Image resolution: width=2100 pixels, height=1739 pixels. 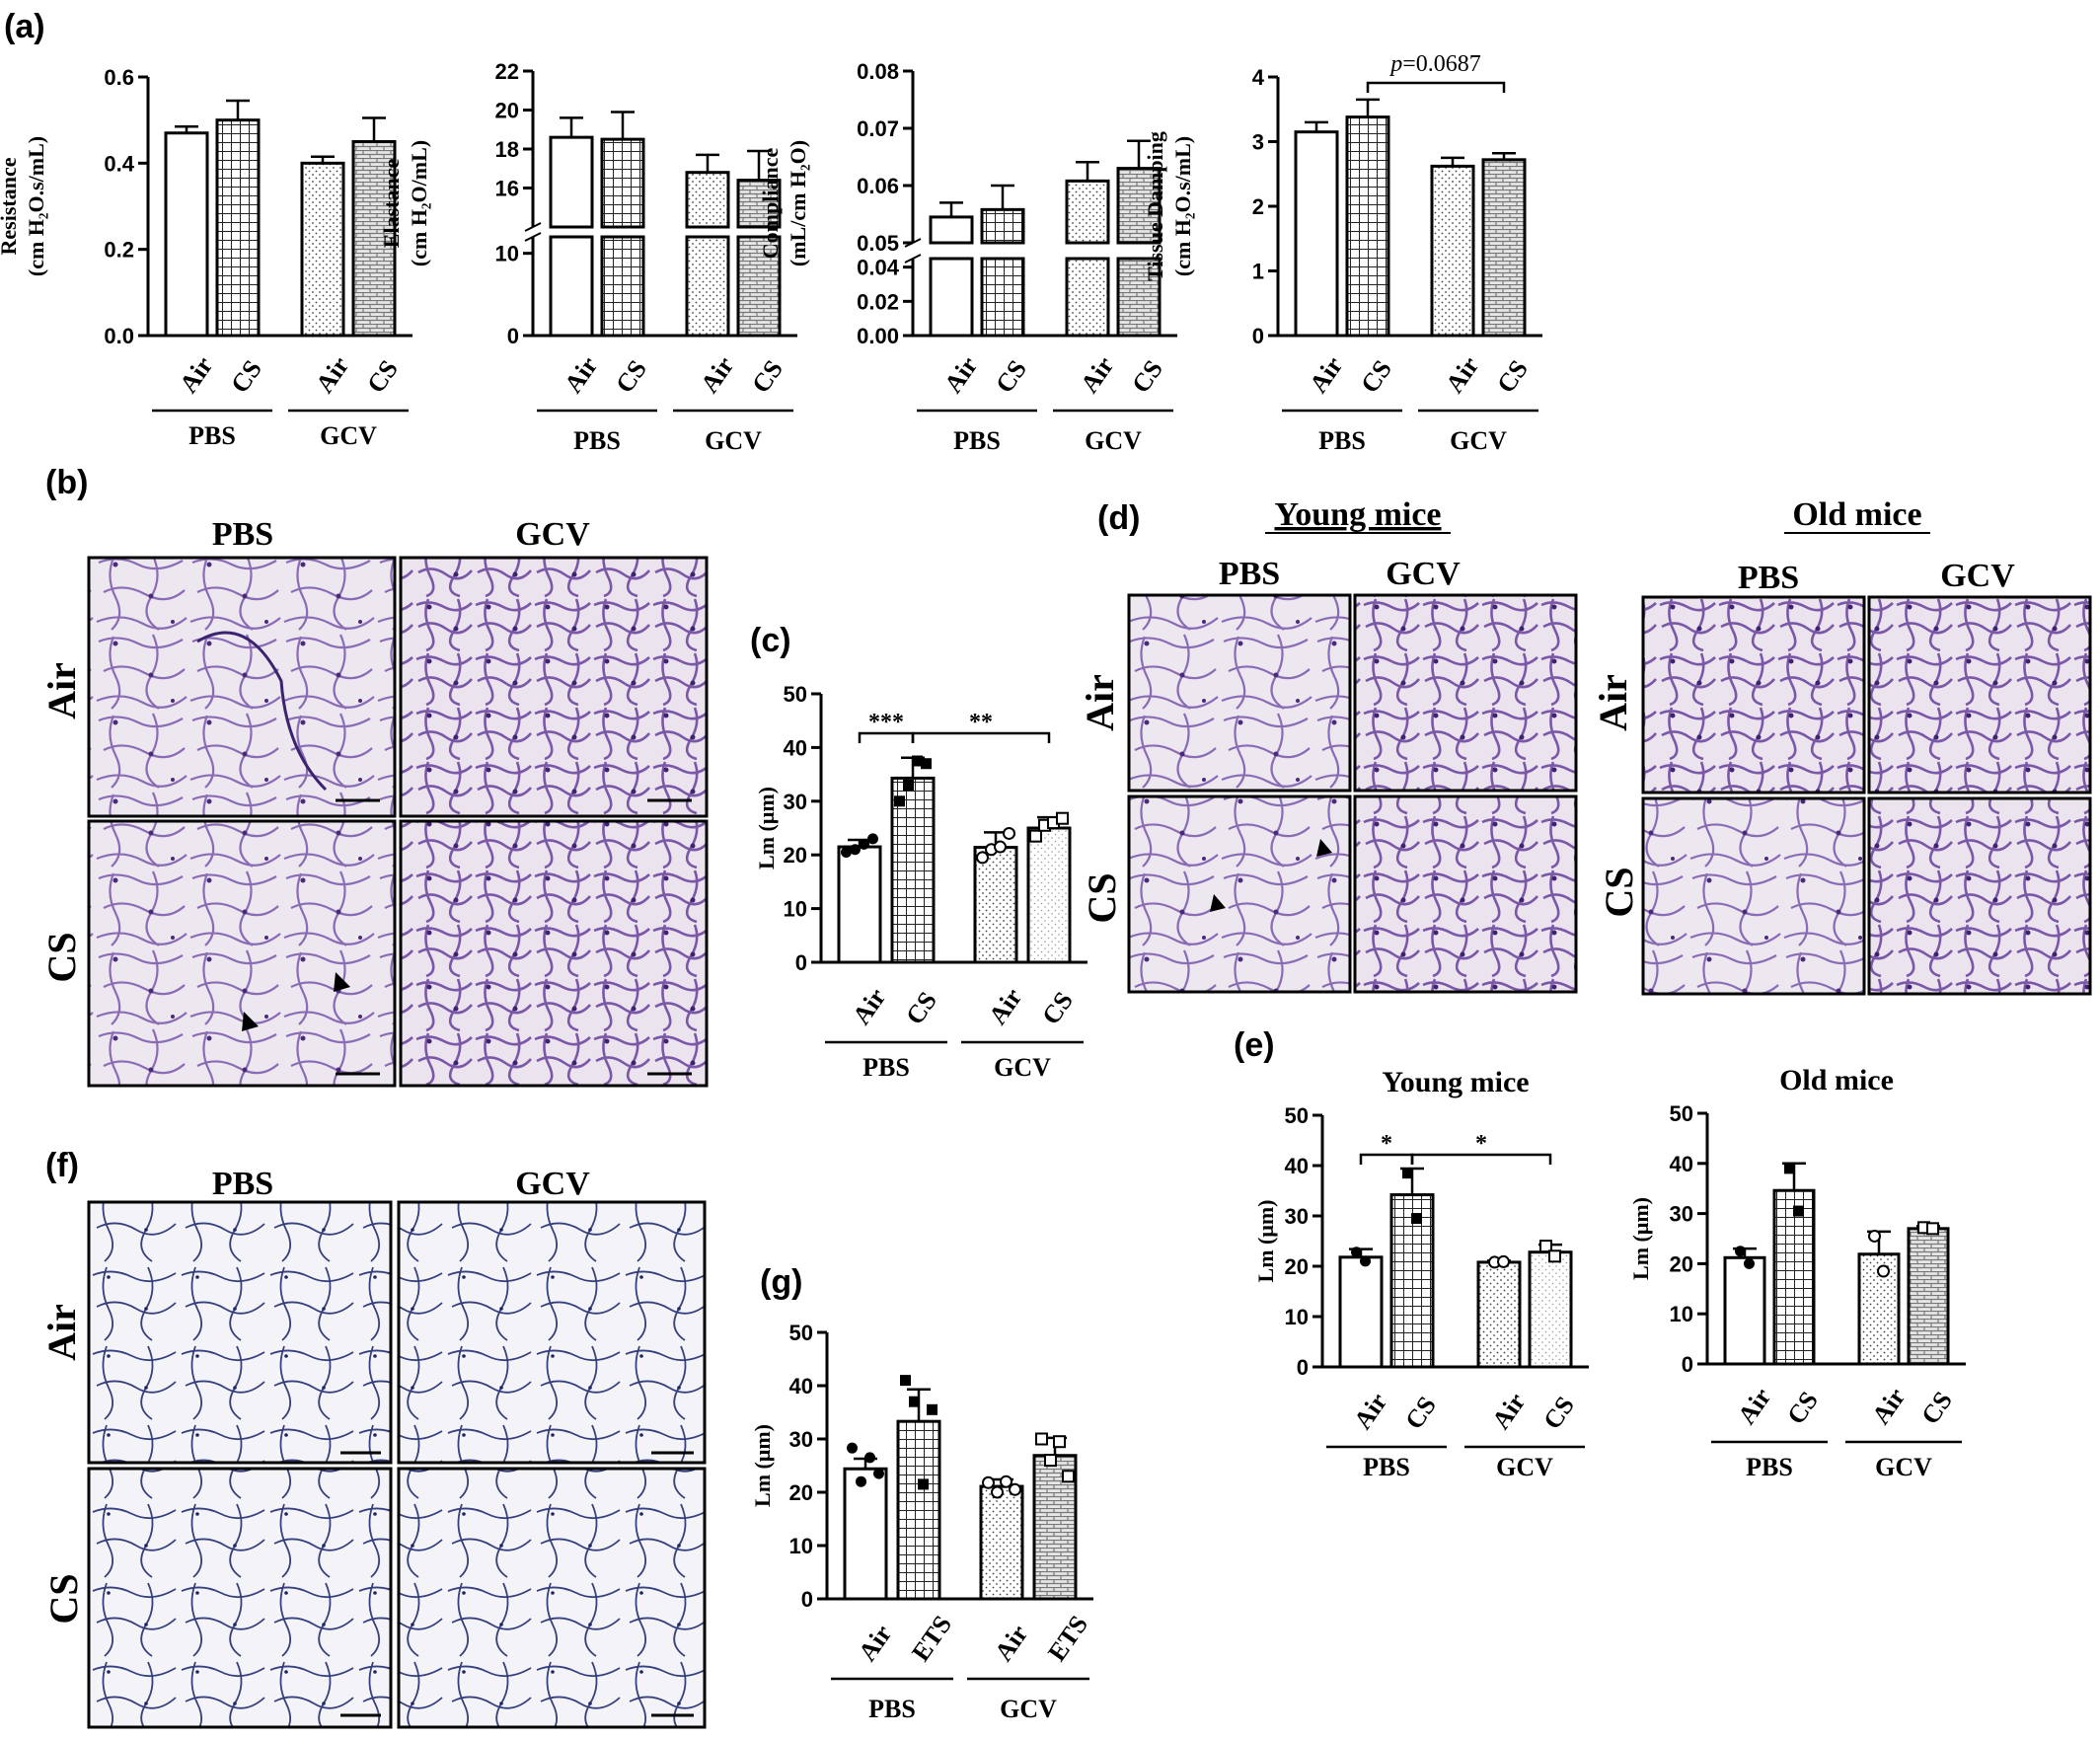 What do you see at coordinates (1753, 896) in the screenshot?
I see `micrograph-d-old-pbs-cs` at bounding box center [1753, 896].